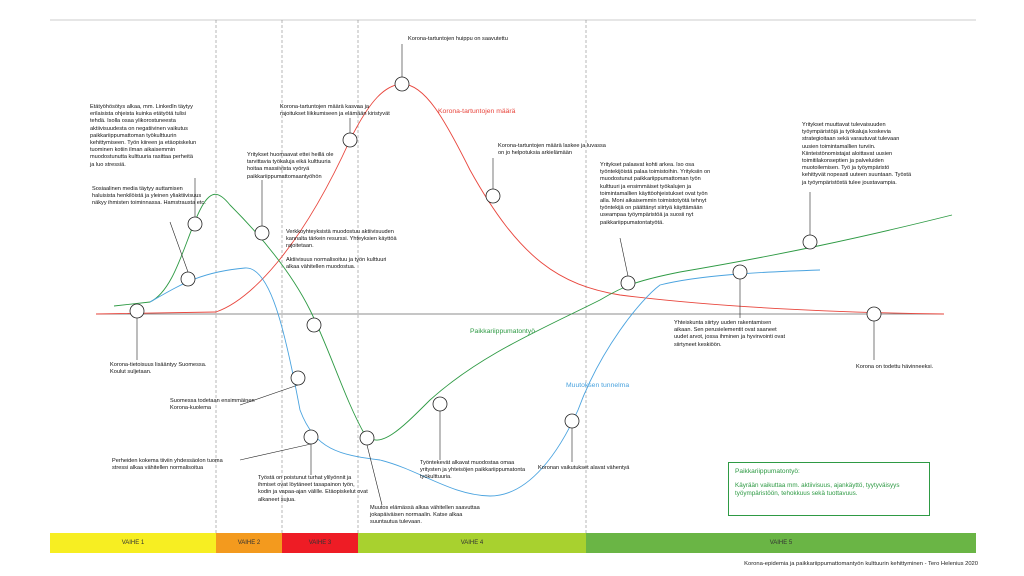 This screenshot has height=576, width=1024. I want to click on phase-5: VAIHE 5, so click(781, 543).